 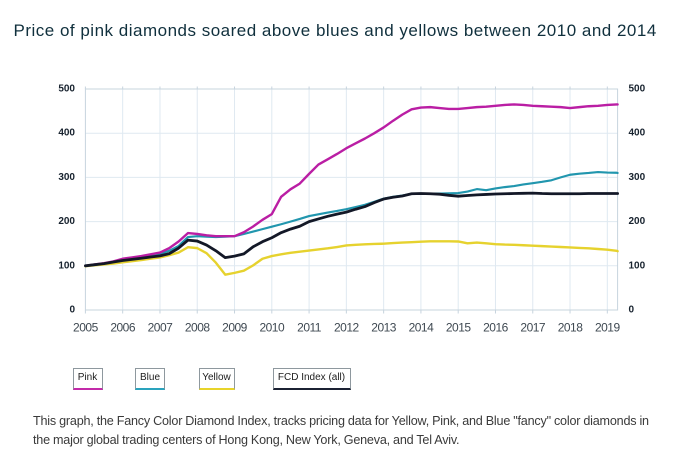 I want to click on svg-text: 2008, so click(x=198, y=327).